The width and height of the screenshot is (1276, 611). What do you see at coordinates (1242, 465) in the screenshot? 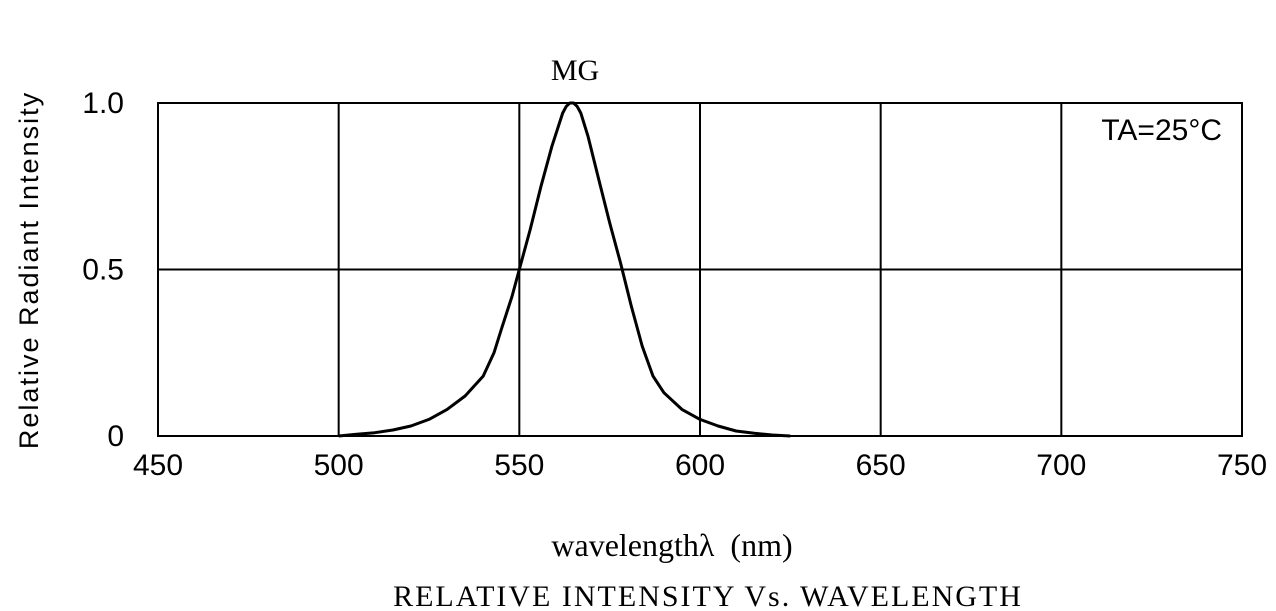
I see `x-tick-label: 750` at bounding box center [1242, 465].